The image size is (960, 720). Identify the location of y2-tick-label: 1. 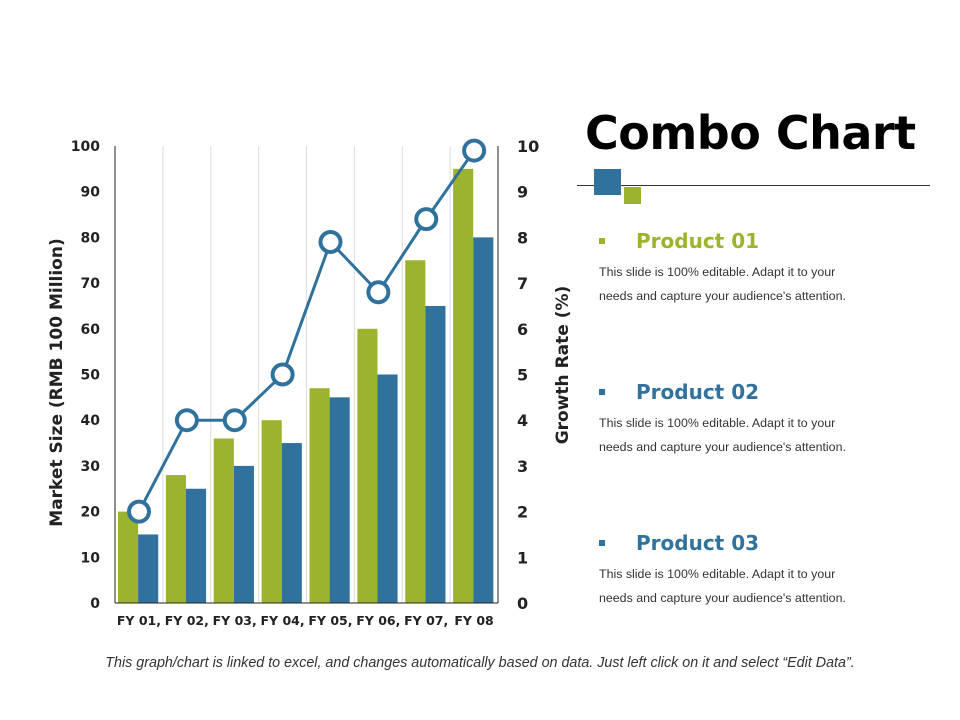
(522, 557).